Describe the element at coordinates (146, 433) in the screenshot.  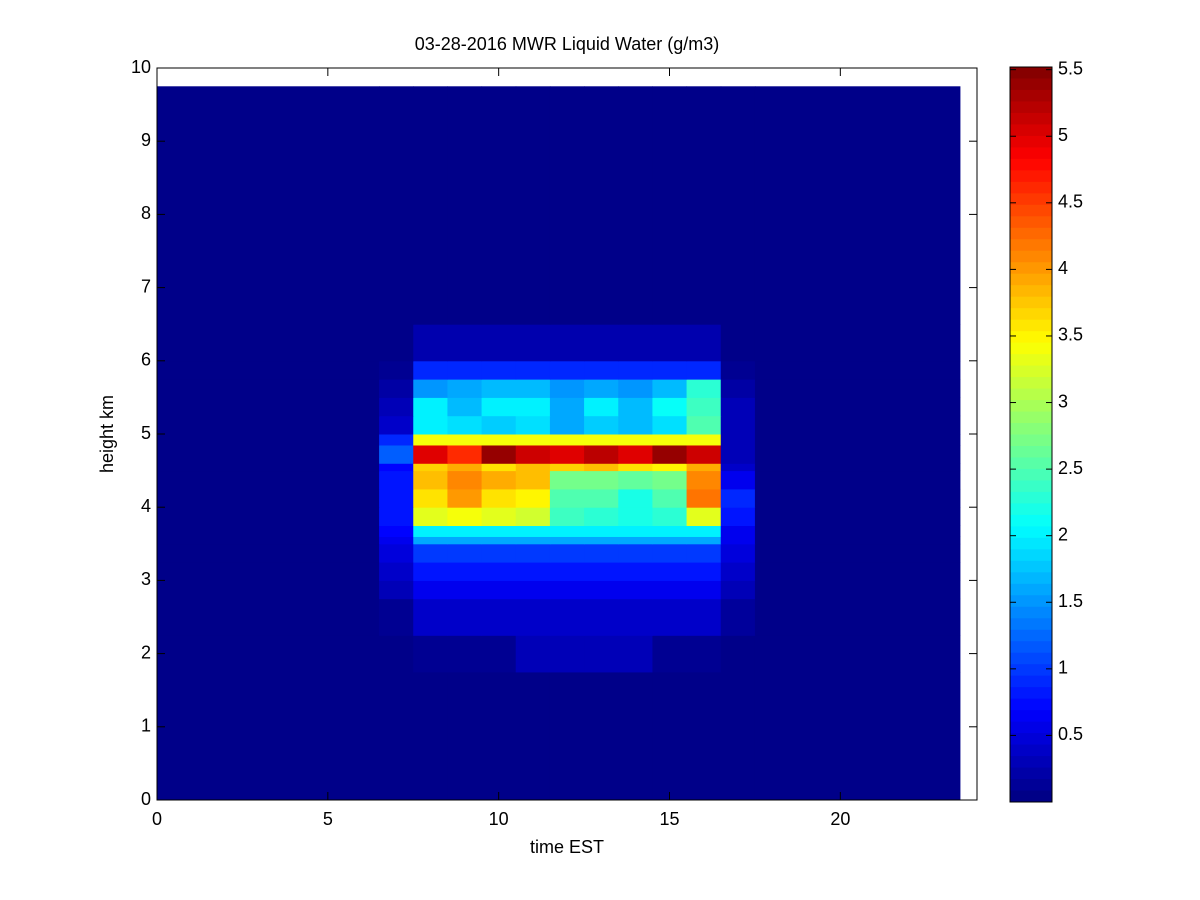
I see `y-tick-label: 5` at that location.